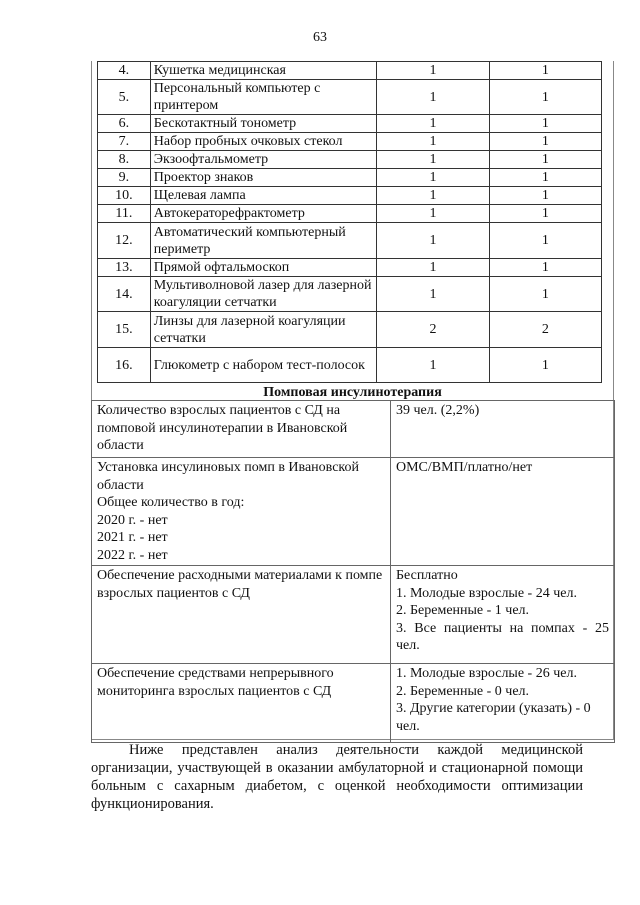 This screenshot has width=640, height=905. What do you see at coordinates (263, 159) in the screenshot?
I see `equipment-name: Экзоофтальмометр` at bounding box center [263, 159].